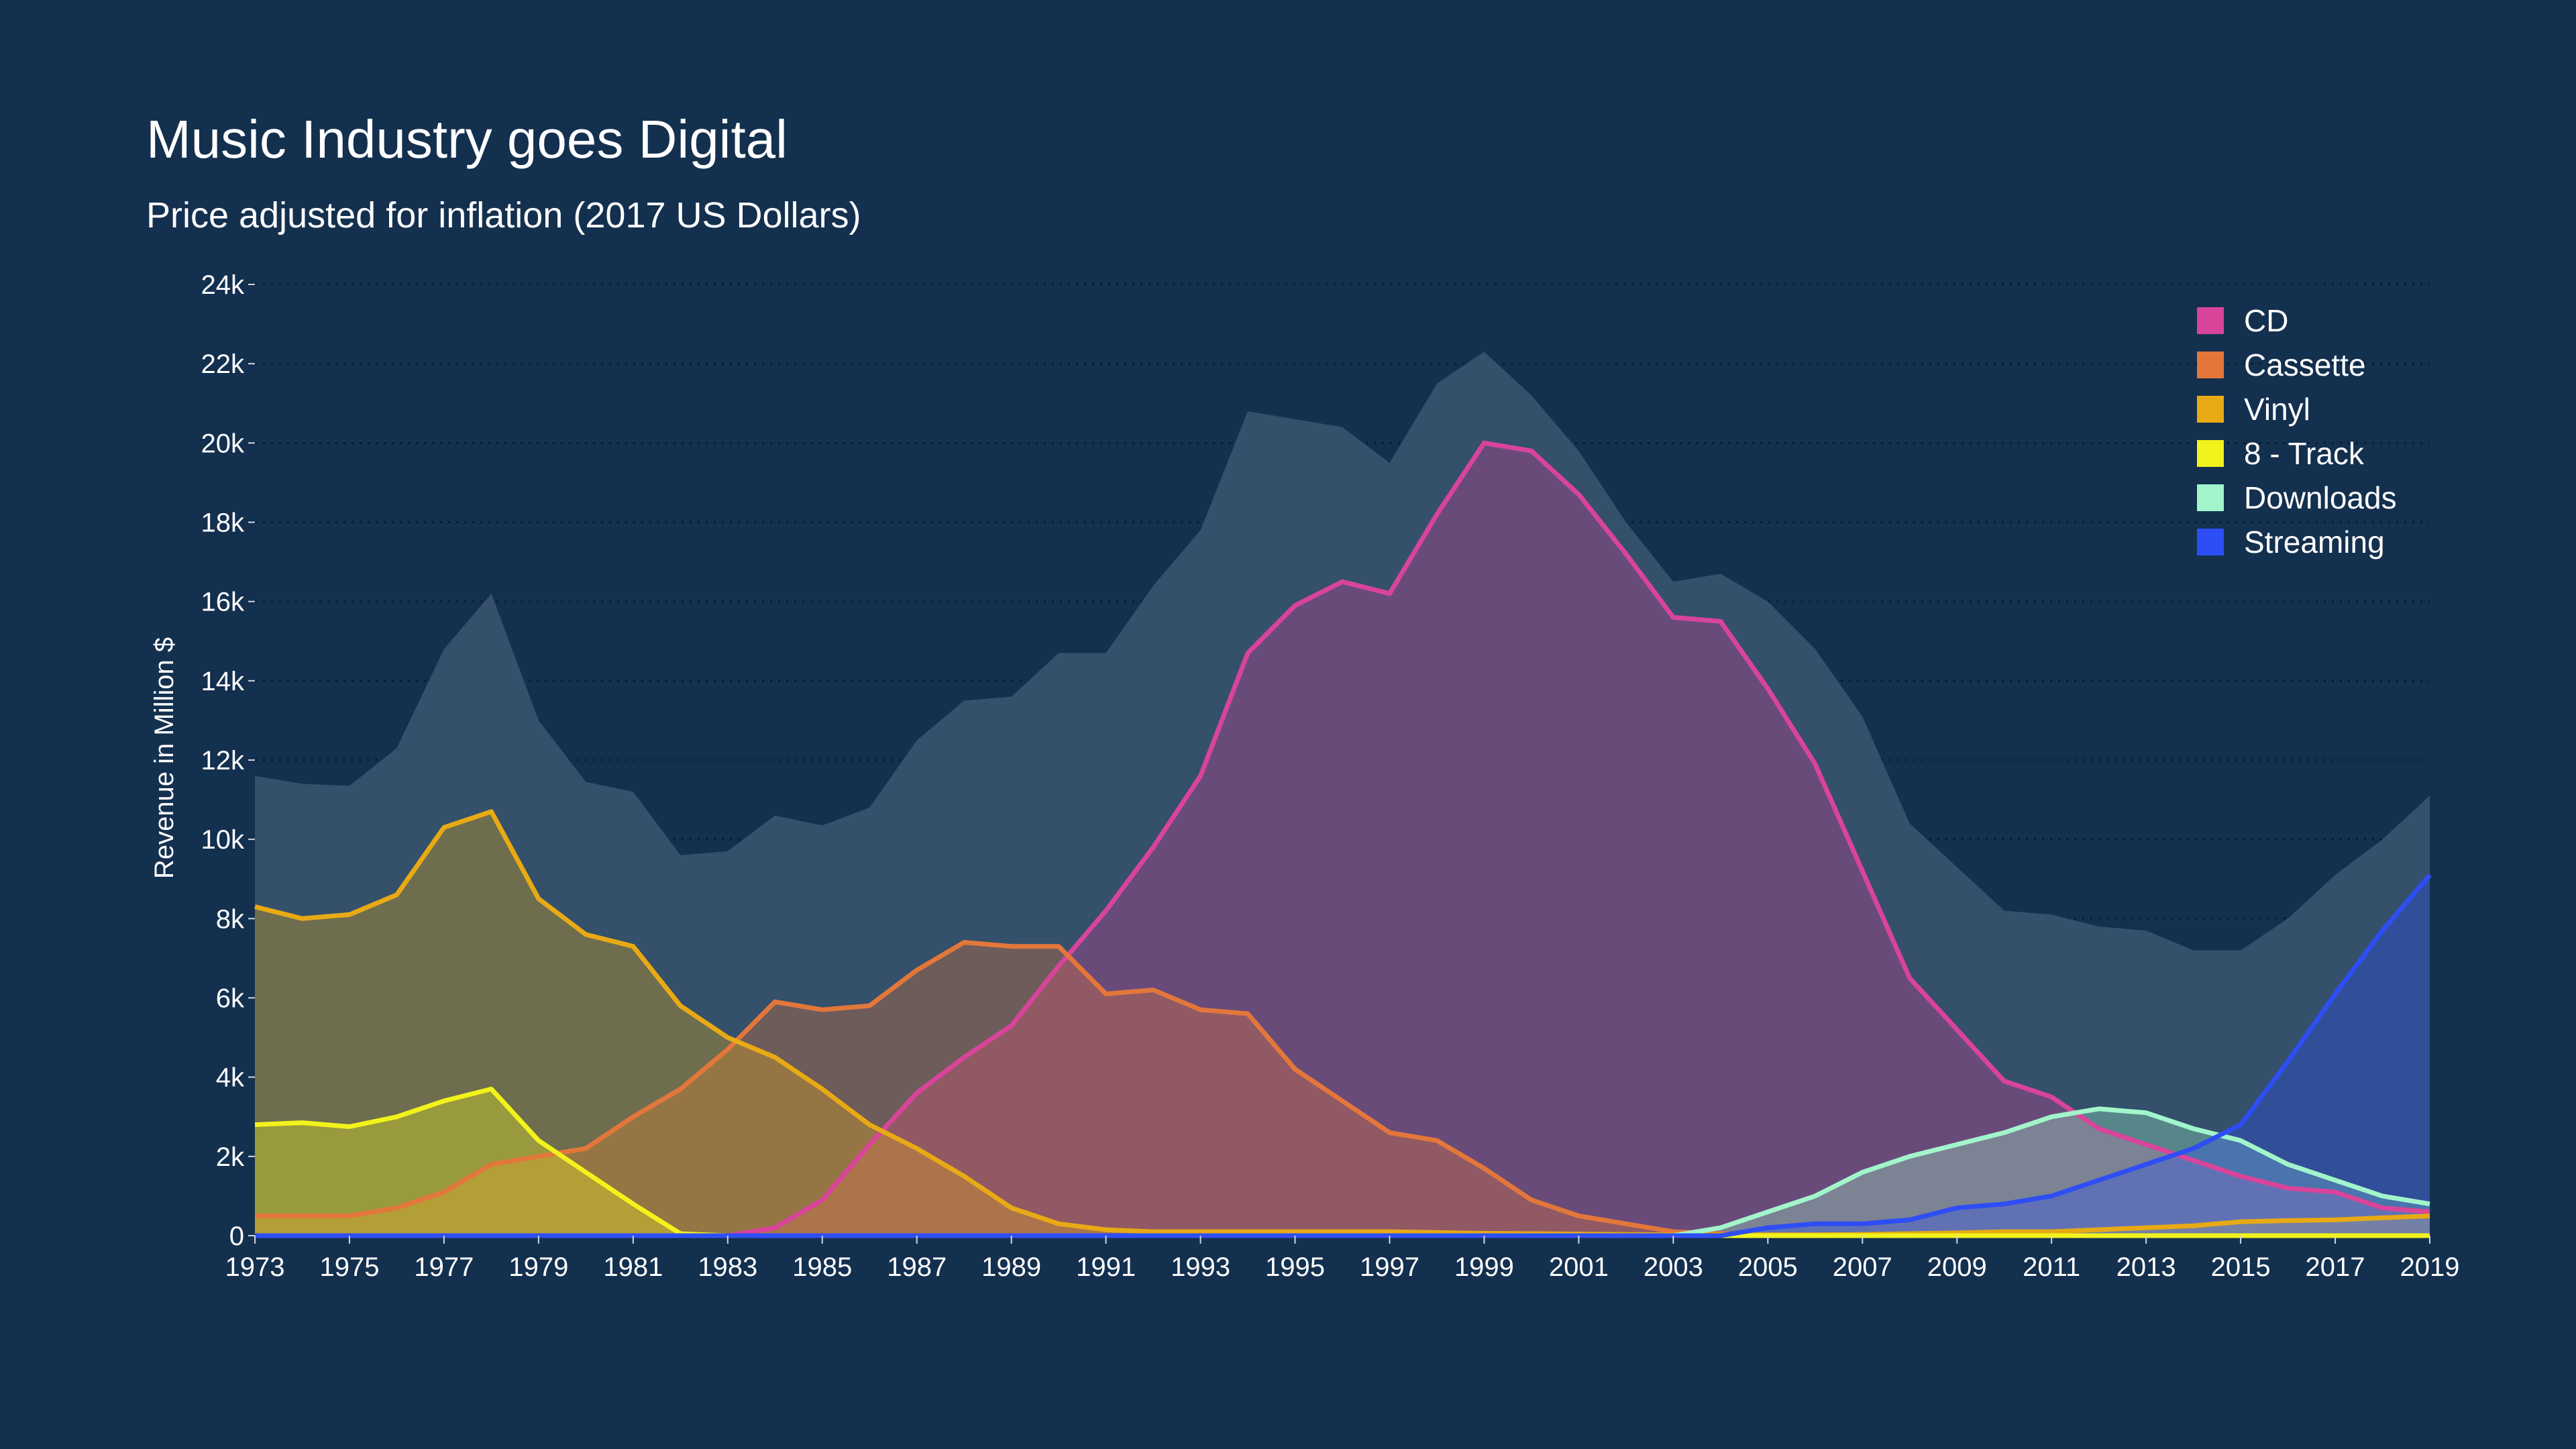  I want to click on chart-title: Music Industry goes Digital, so click(467, 139).